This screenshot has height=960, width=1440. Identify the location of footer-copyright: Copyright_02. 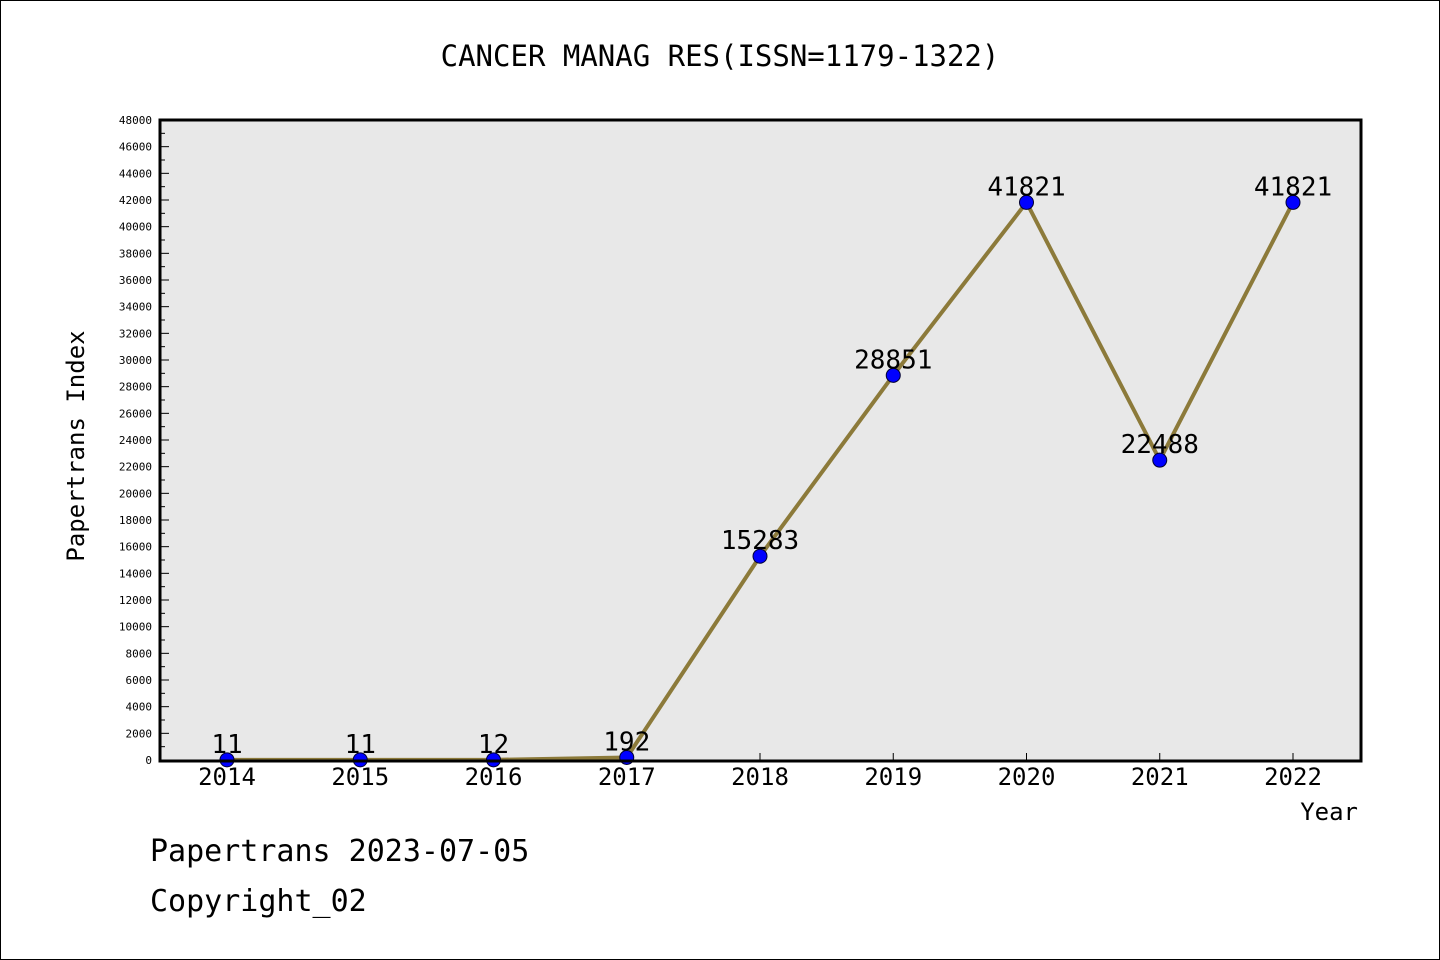
(258, 901).